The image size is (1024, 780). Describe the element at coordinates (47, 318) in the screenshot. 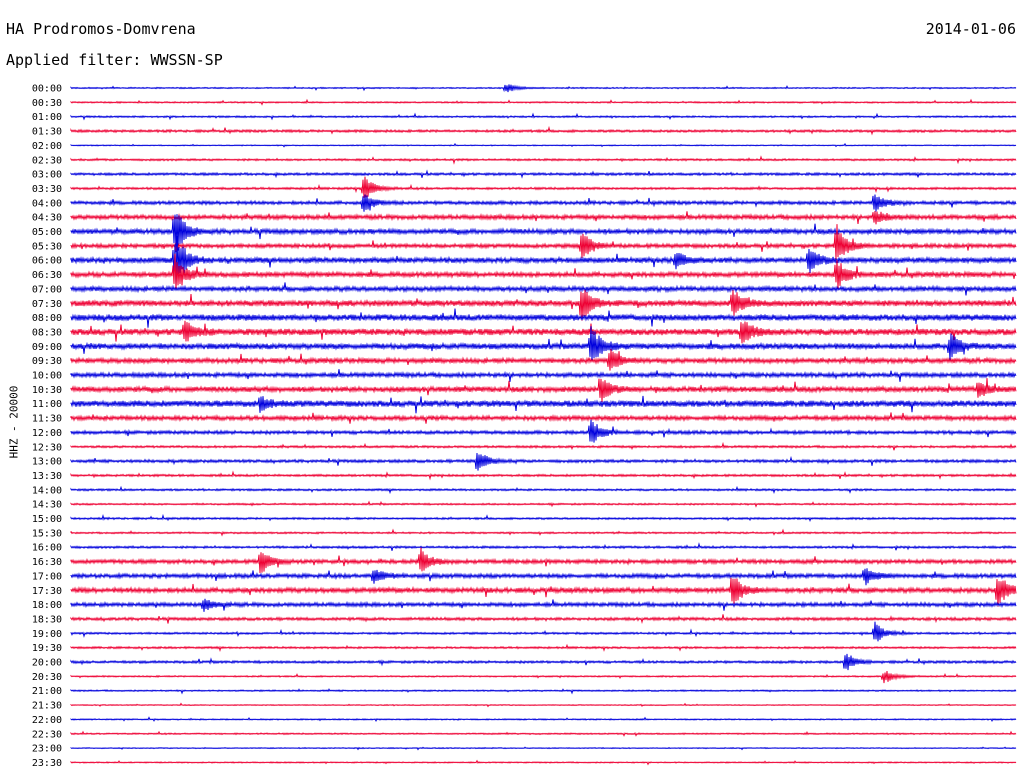

I see `time-tick-label: 08:00` at that location.